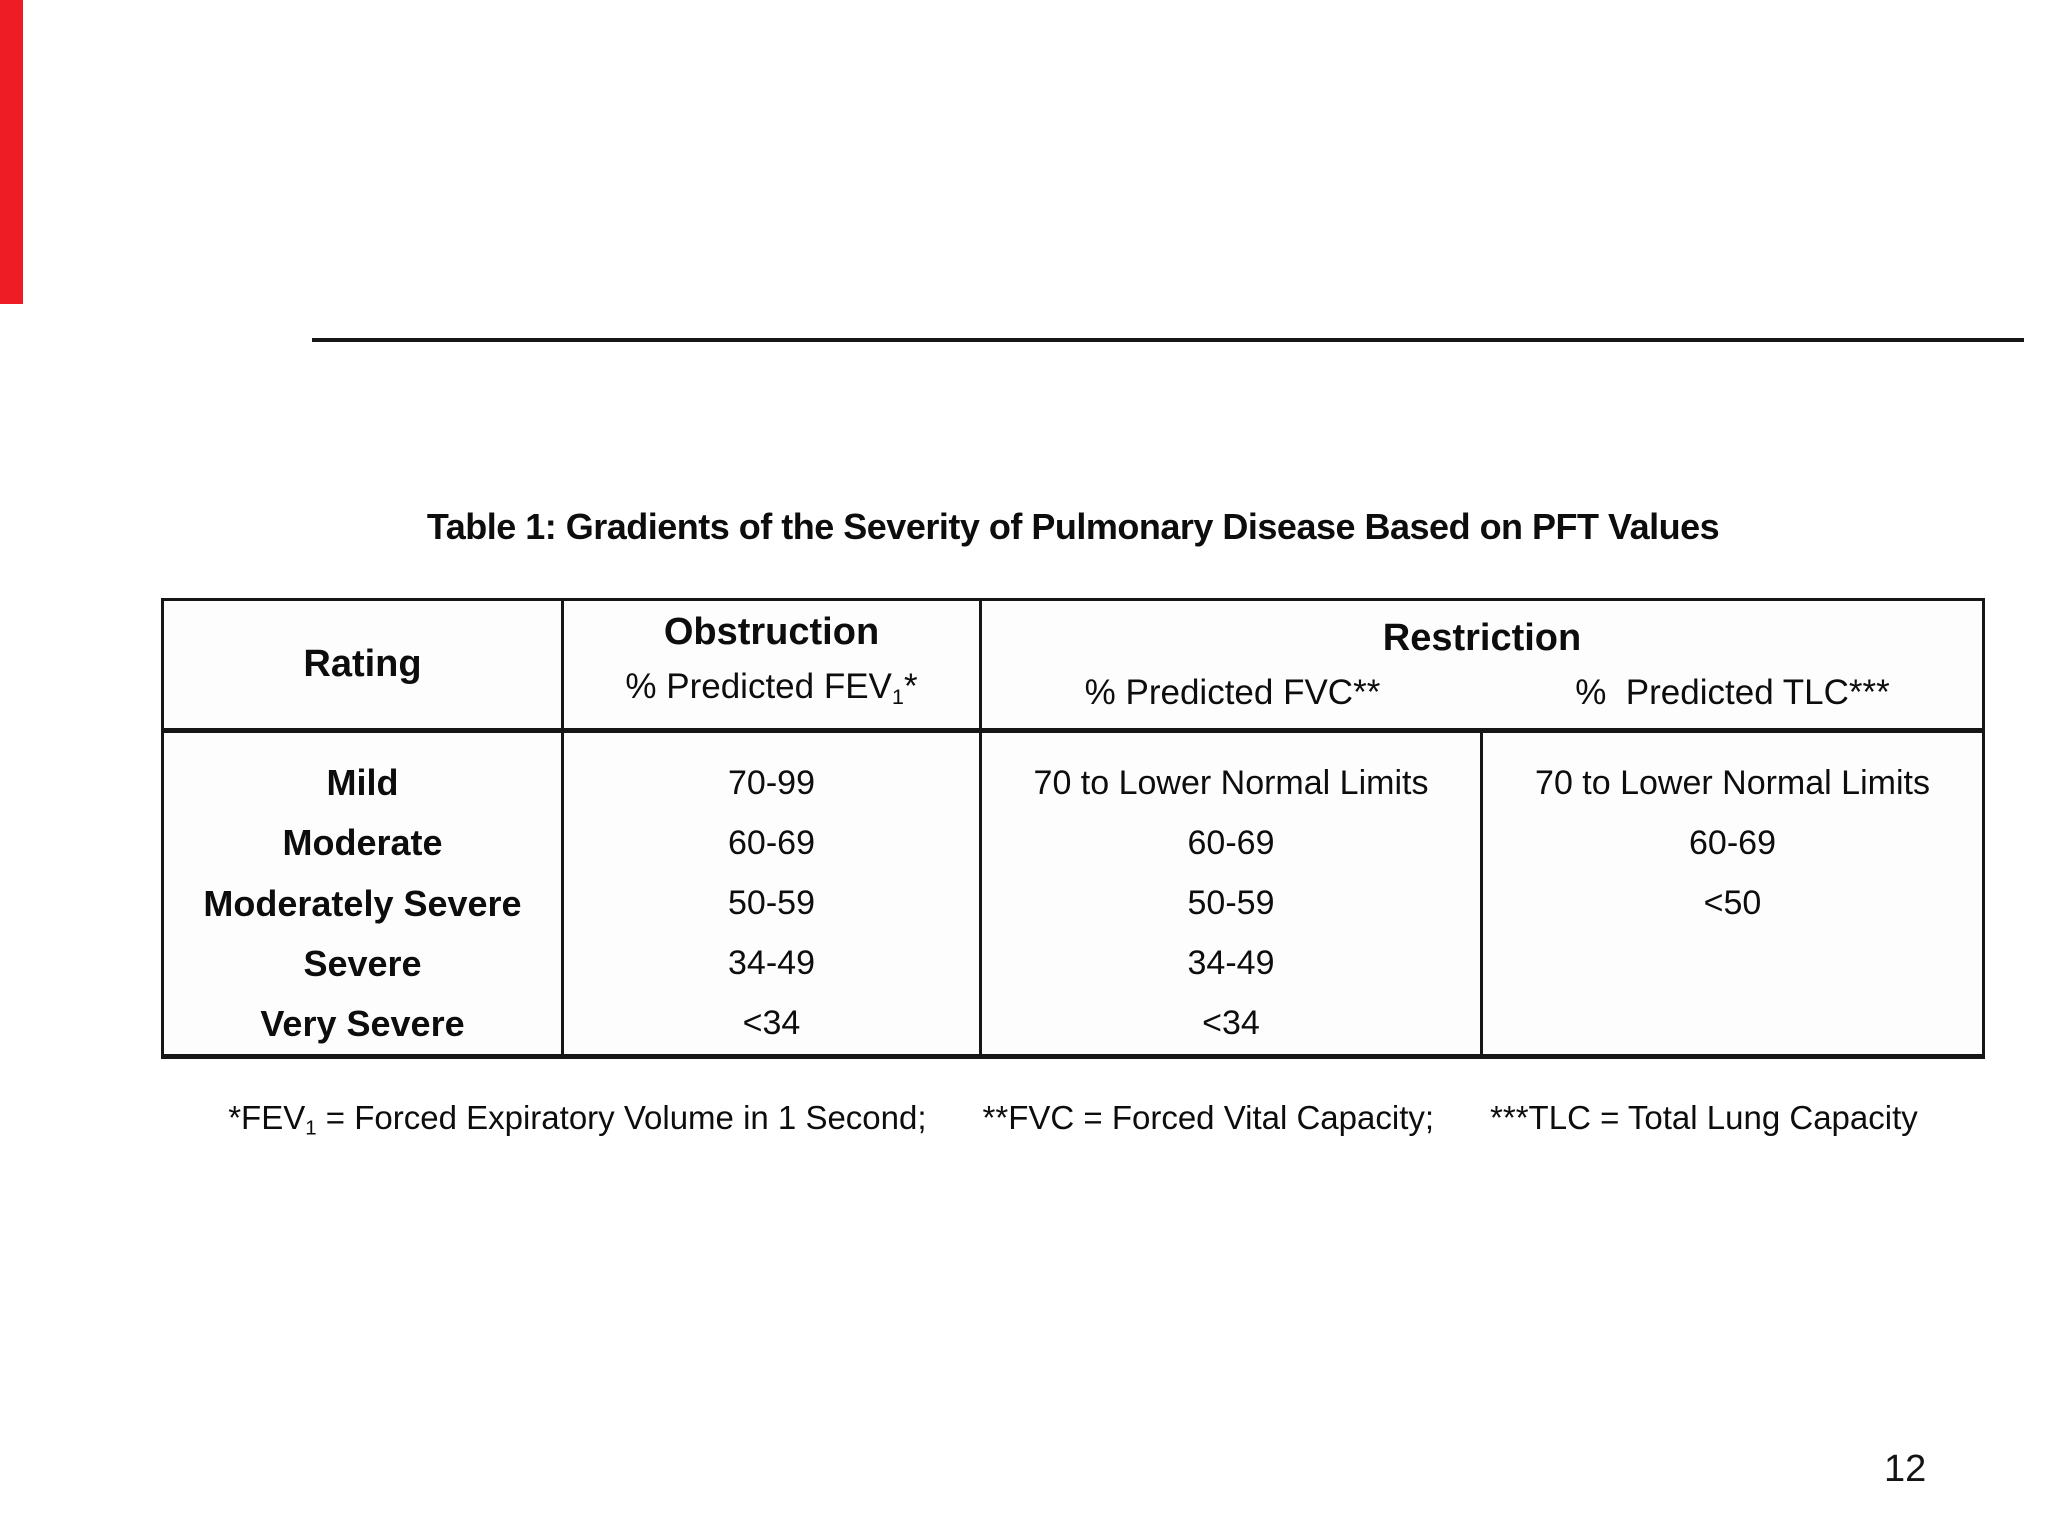 This screenshot has width=2048, height=1536. I want to click on fvc-cell-moderately-severe: 50-59, so click(1231, 903).